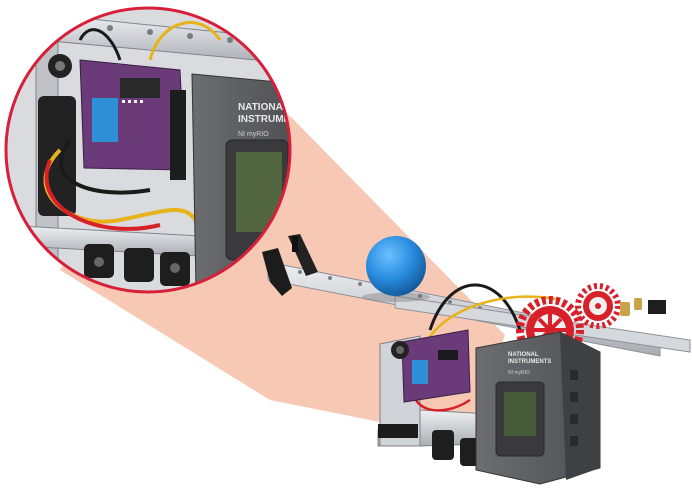  Describe the element at coordinates (263, 107) in the screenshot. I see `inset-brand-line1: NATIONAL` at that location.